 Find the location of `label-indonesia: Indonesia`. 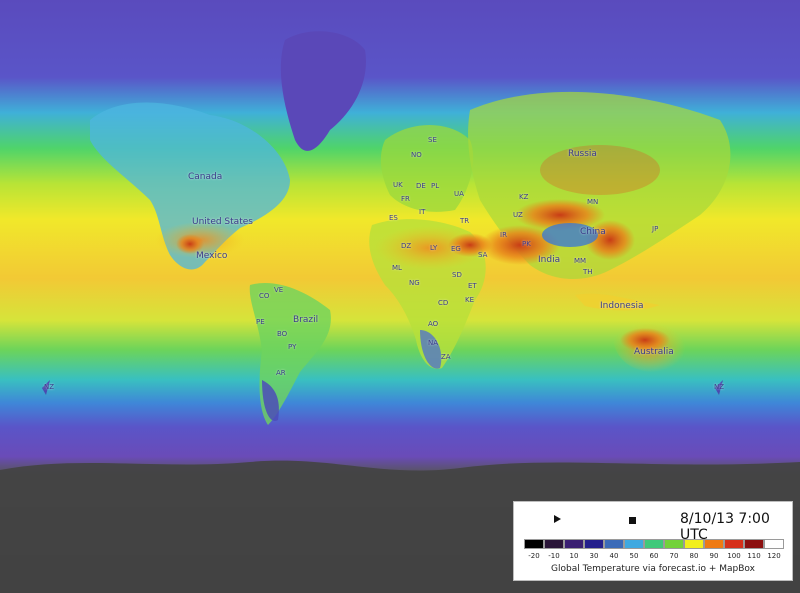

label-indonesia: Indonesia is located at coordinates (622, 306).